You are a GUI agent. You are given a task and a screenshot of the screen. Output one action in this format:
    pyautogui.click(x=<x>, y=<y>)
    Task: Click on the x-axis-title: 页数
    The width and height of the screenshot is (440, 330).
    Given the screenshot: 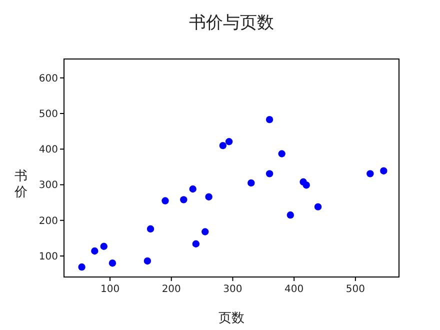 What is the action you would take?
    pyautogui.click(x=231, y=318)
    